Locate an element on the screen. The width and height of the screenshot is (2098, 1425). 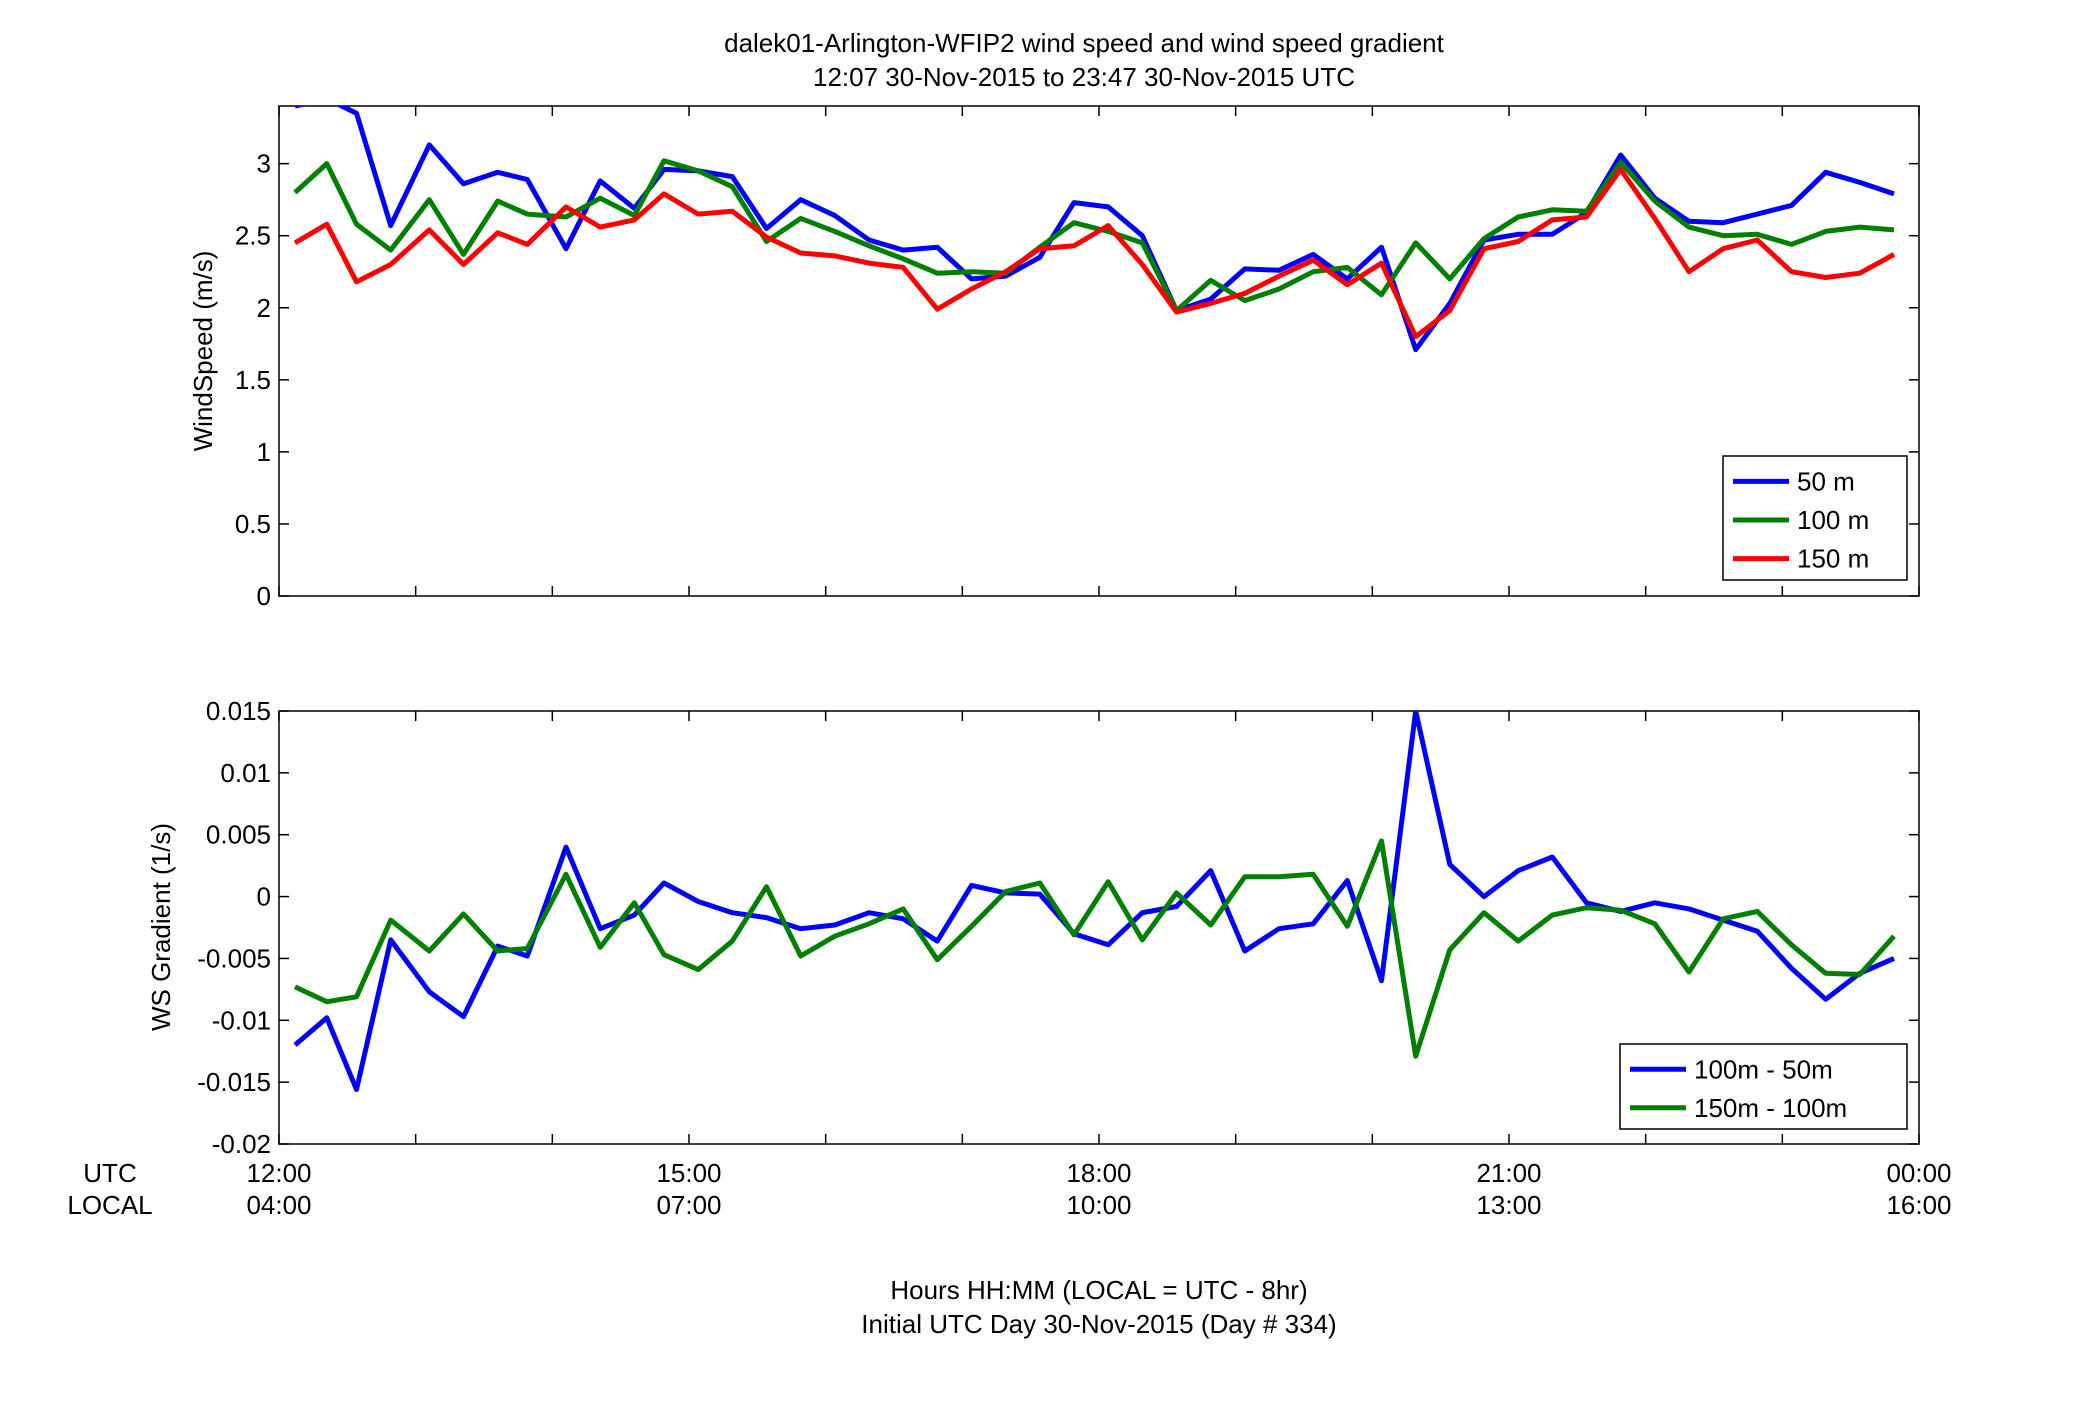
windspeed-legend-label: 100 m is located at coordinates (1833, 520).